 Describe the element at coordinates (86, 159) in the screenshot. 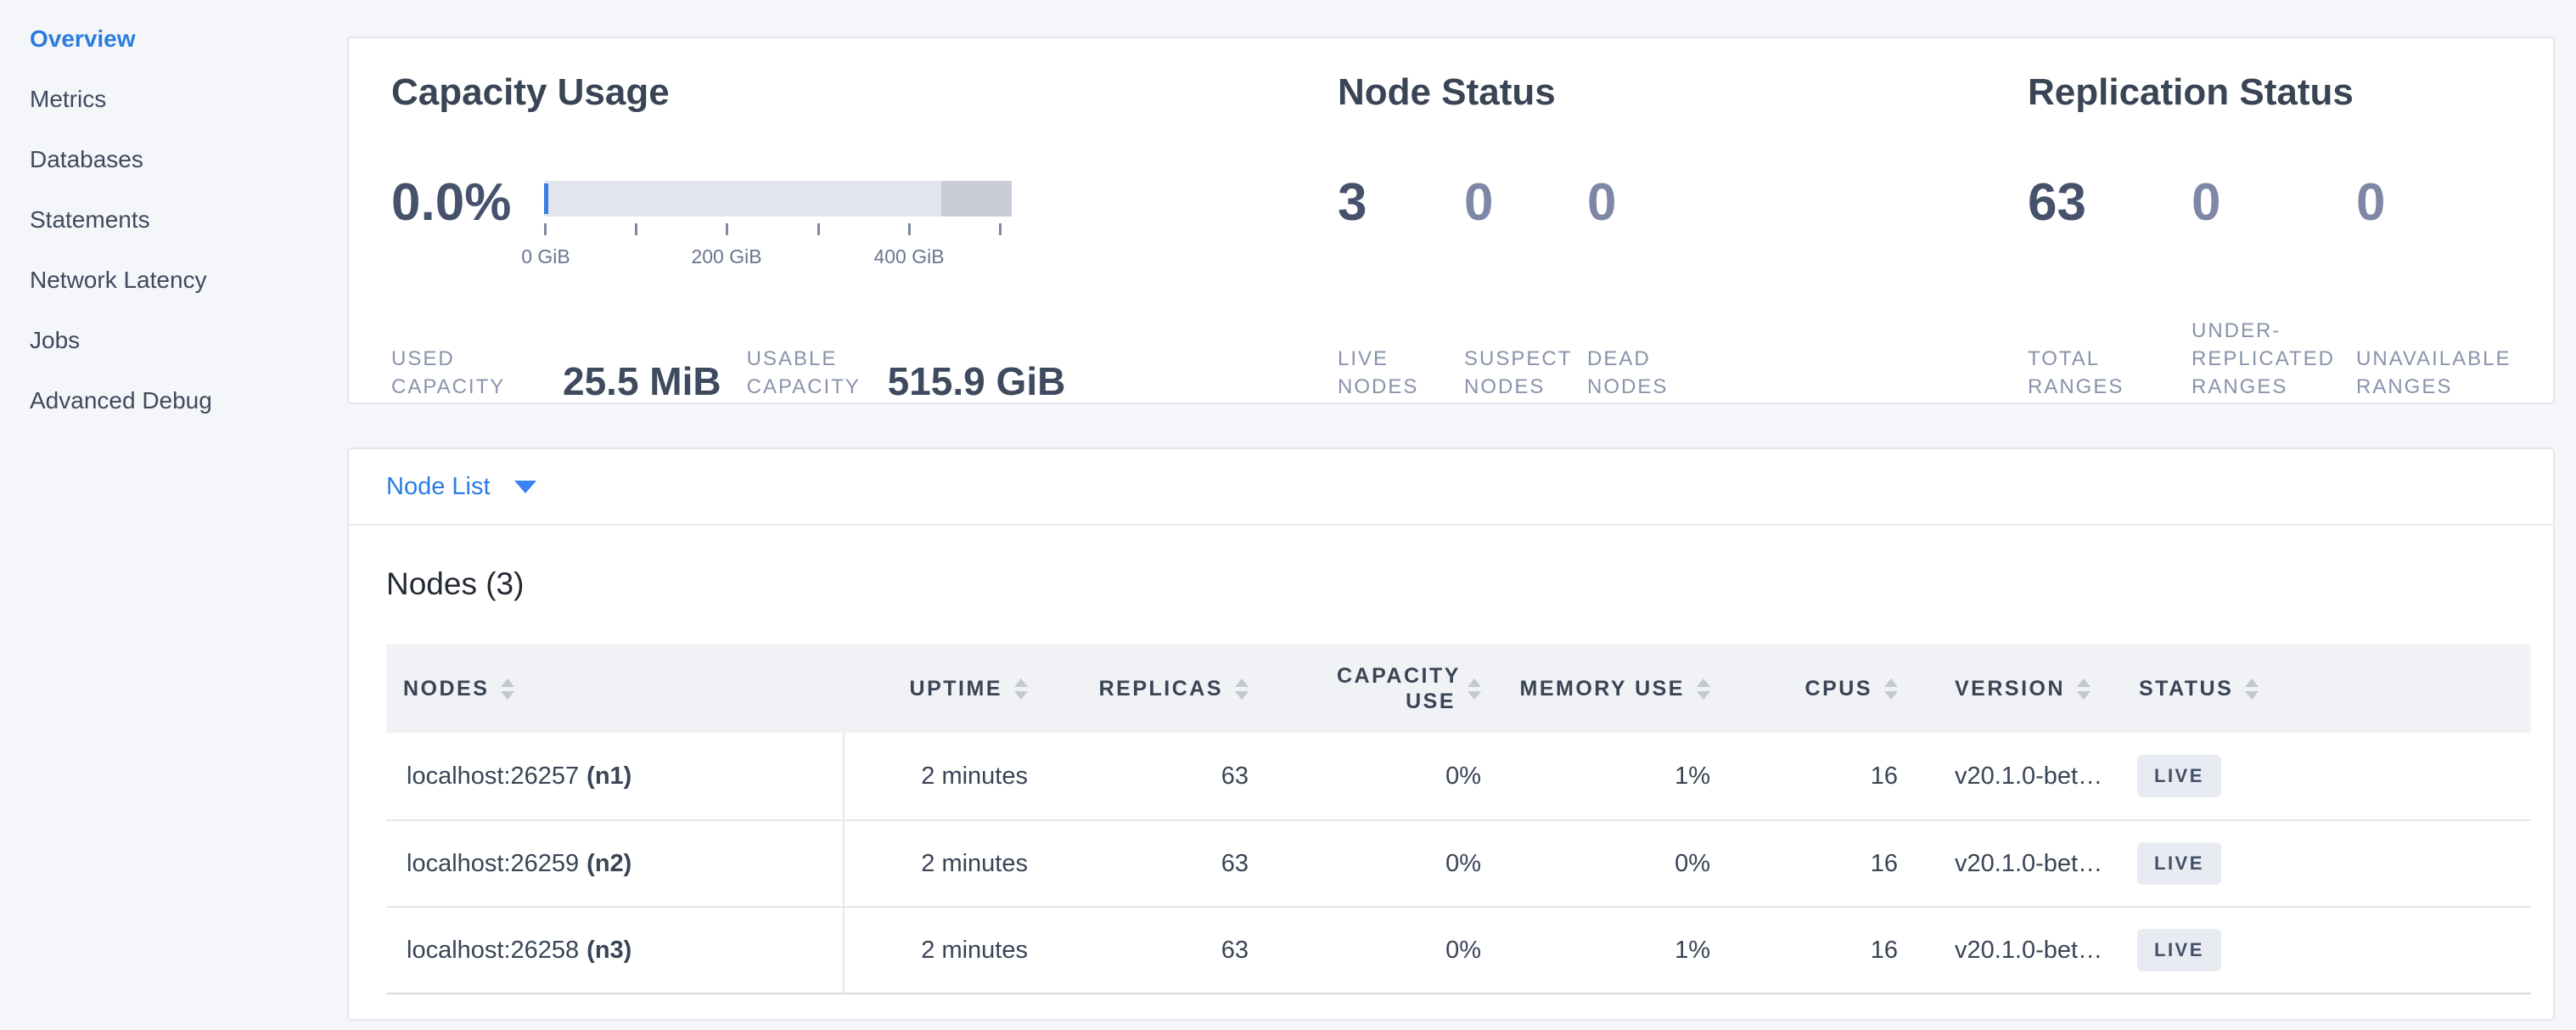

I see `sidebar-item-databases: Databases` at that location.